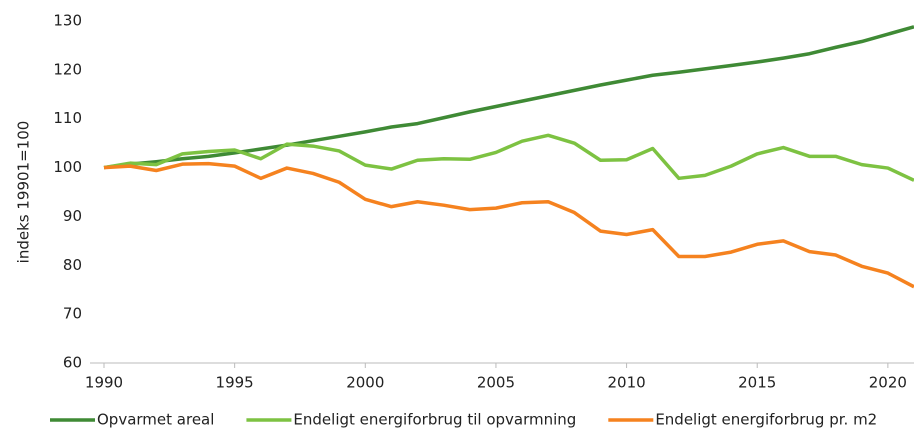 This screenshot has height=433, width=914. Describe the element at coordinates (496, 383) in the screenshot. I see `x-tick-label: 2005` at that location.